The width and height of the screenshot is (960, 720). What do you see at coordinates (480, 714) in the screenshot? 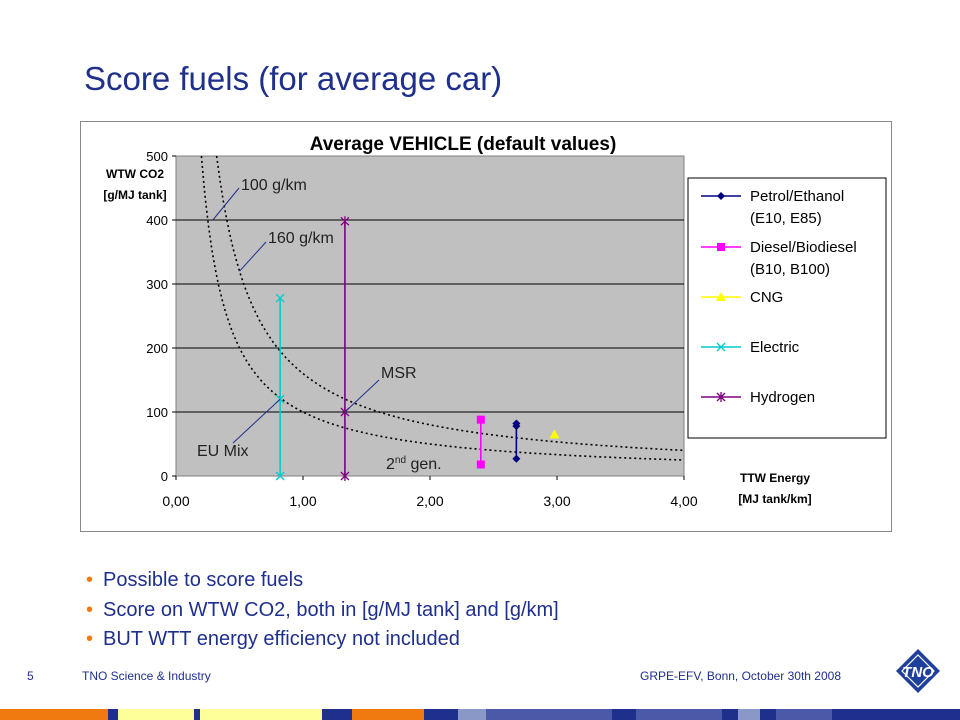
I see `footer-stripe` at bounding box center [480, 714].